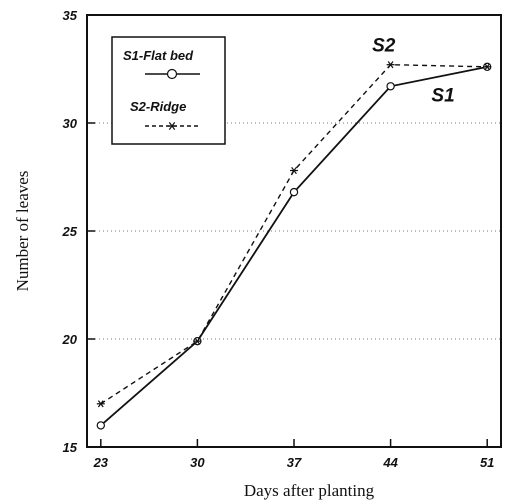  Describe the element at coordinates (101, 462) in the screenshot. I see `x-tick-label: 23` at that location.